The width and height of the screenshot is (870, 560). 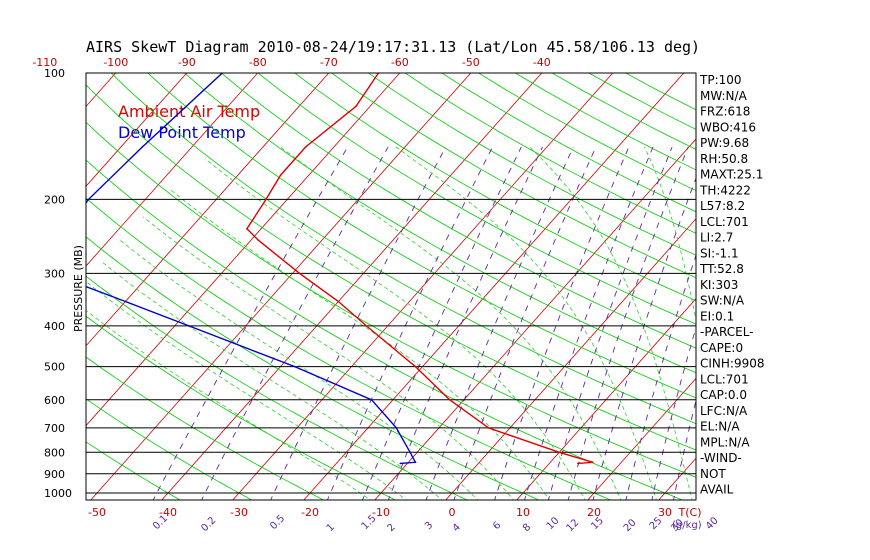 What do you see at coordinates (97, 512) in the screenshot?
I see `bottom-temp-tick-label: -50` at bounding box center [97, 512].